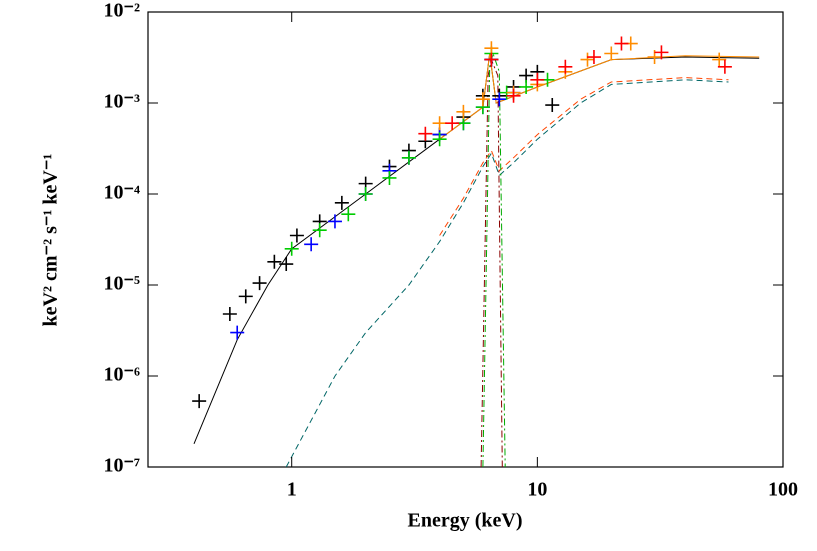 The image size is (817, 551). I want to click on x-tick-label: 1, so click(292, 490).